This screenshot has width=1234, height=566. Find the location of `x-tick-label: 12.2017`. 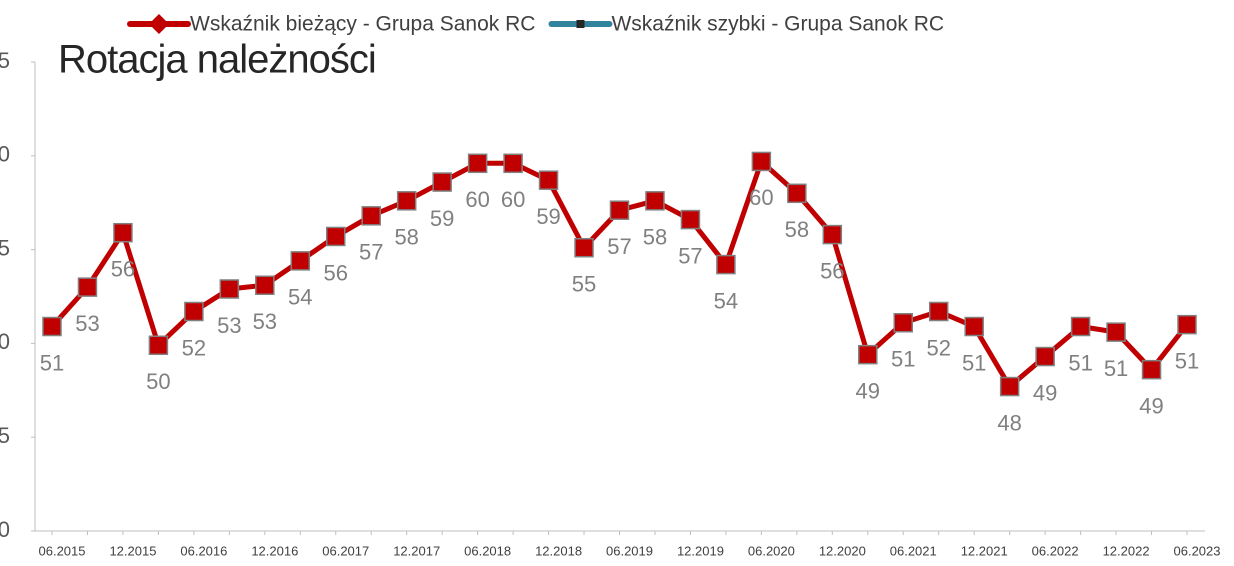

x-tick-label: 12.2017 is located at coordinates (416, 550).